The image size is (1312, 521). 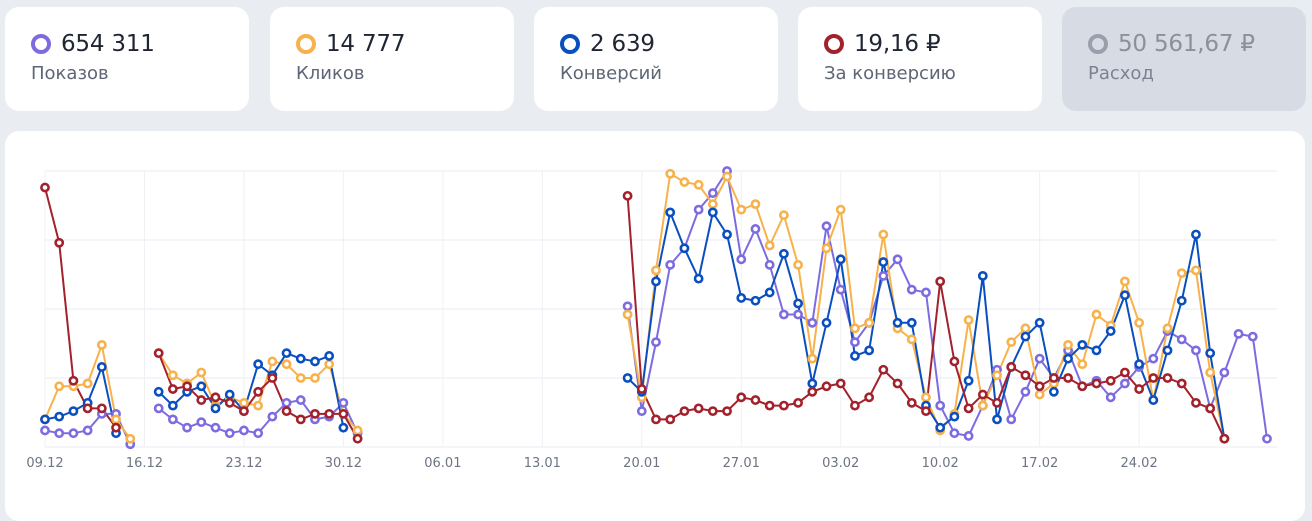 What do you see at coordinates (920, 59) in the screenshot?
I see `metric-card-cost-per-conversion: 19,16 ₽ За конверсию` at bounding box center [920, 59].